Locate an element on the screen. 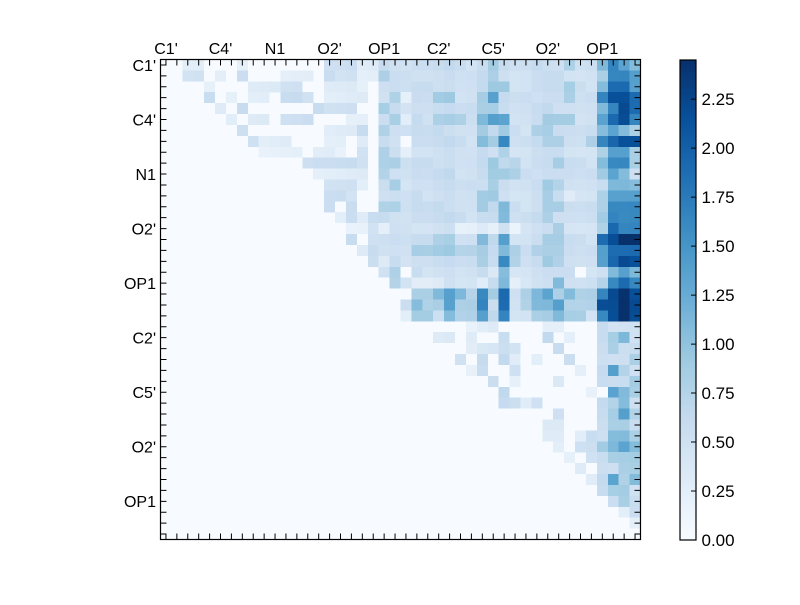 The image size is (800, 605). svg-text: 0.50 is located at coordinates (718, 442).